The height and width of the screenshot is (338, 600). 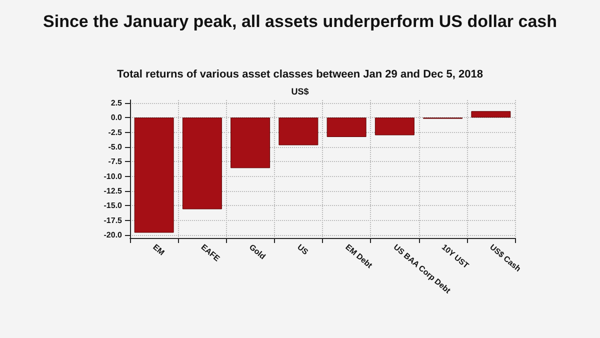 What do you see at coordinates (455, 256) in the screenshot?
I see `x-tick-label: 10Y UST` at bounding box center [455, 256].